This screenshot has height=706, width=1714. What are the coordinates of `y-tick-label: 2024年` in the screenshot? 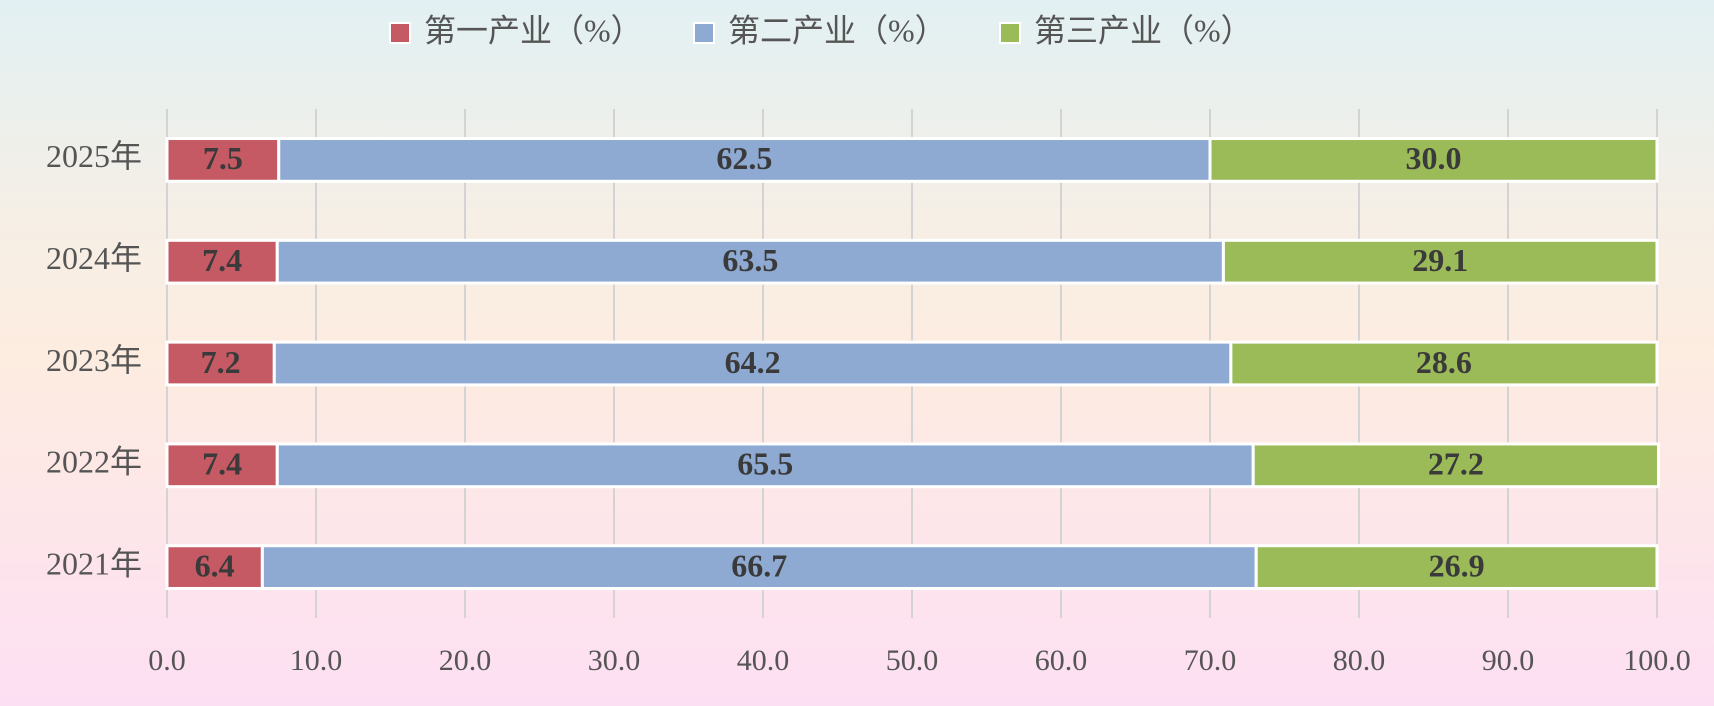 It's located at (94, 258).